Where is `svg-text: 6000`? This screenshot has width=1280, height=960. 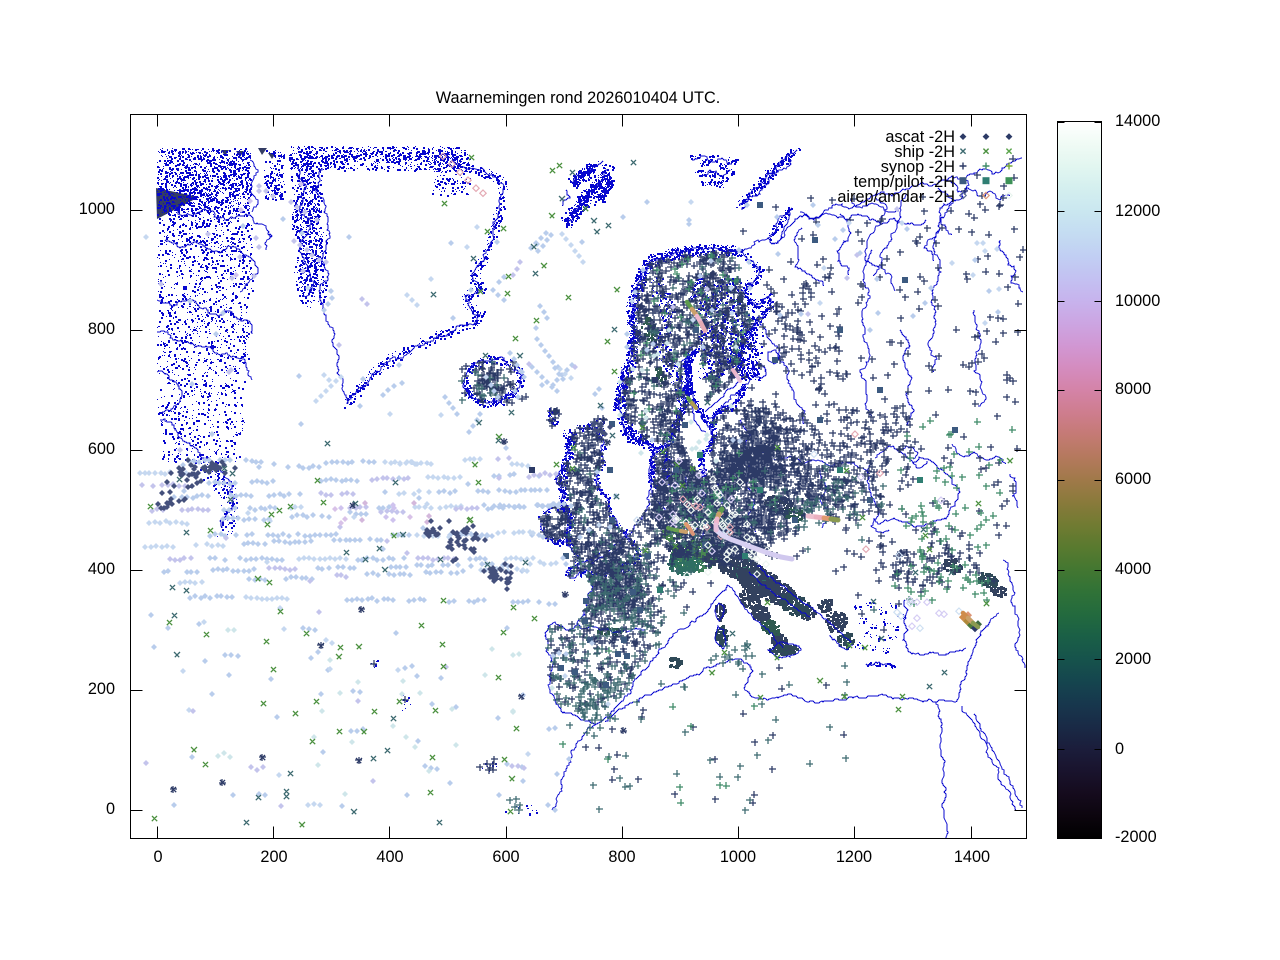
svg-text: 6000 is located at coordinates (1133, 479).